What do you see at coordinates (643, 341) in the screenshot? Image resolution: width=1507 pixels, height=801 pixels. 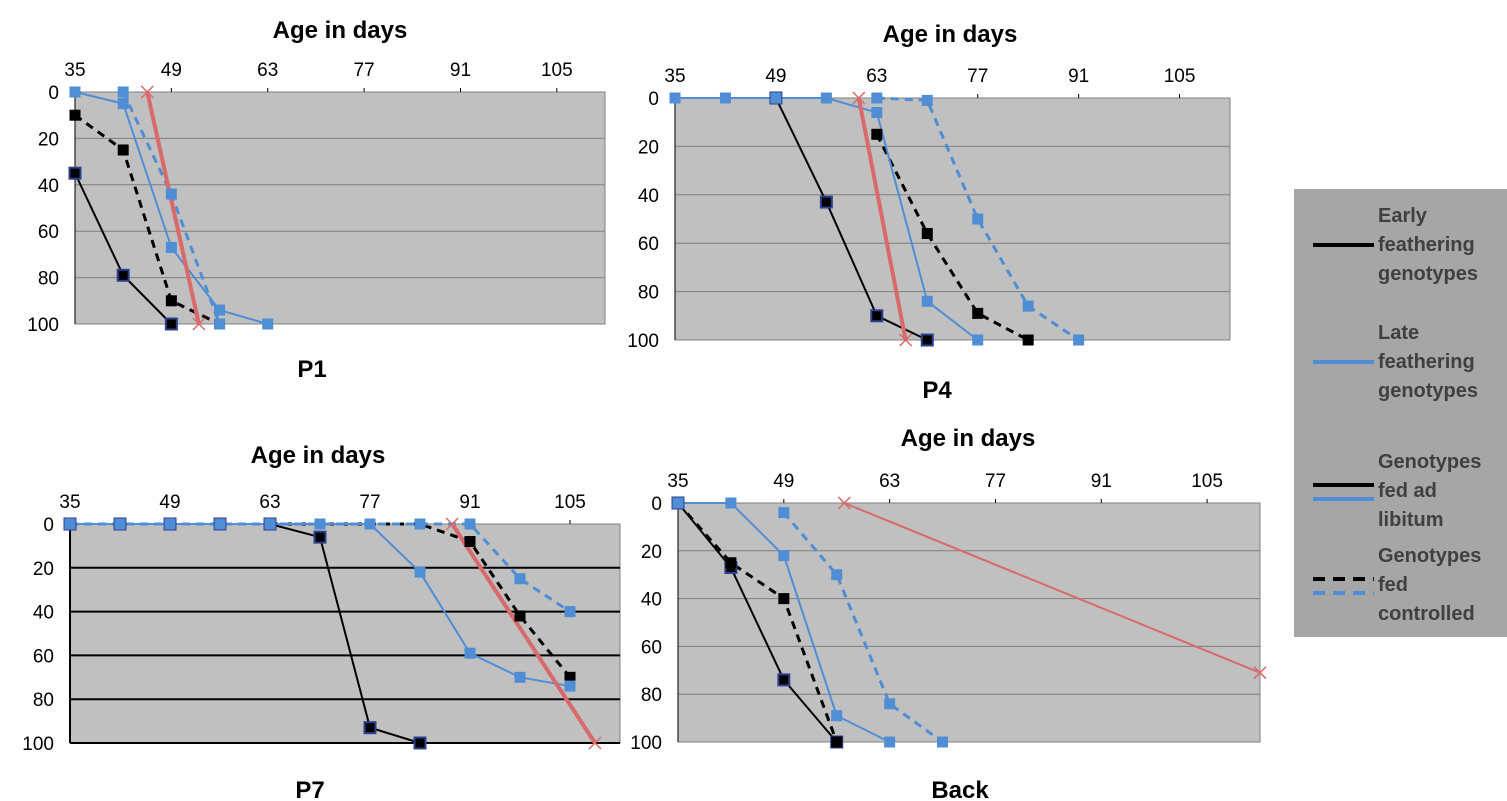 I see `y-tick-label: 100` at bounding box center [643, 341].